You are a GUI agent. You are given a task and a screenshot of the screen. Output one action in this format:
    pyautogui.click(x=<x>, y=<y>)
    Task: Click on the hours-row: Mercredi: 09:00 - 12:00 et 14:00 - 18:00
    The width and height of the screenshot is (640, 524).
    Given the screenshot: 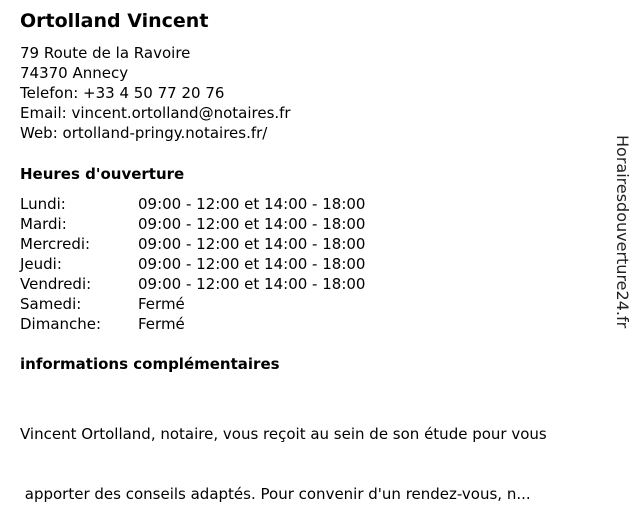 What is the action you would take?
    pyautogui.click(x=192, y=244)
    